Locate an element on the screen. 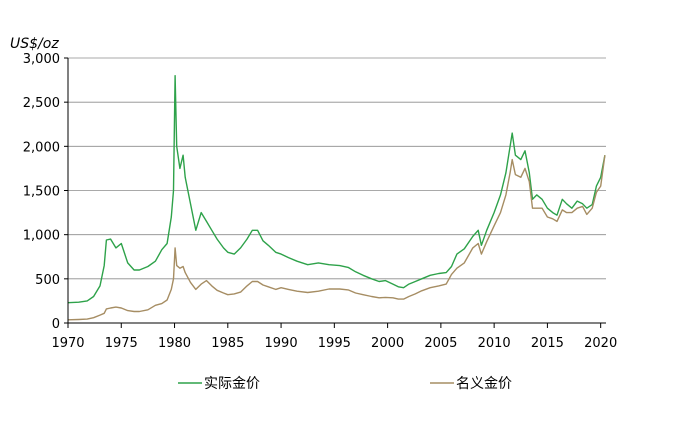 The height and width of the screenshot is (441, 692). y-axis-unit-label: US$/oz is located at coordinates (34, 44).